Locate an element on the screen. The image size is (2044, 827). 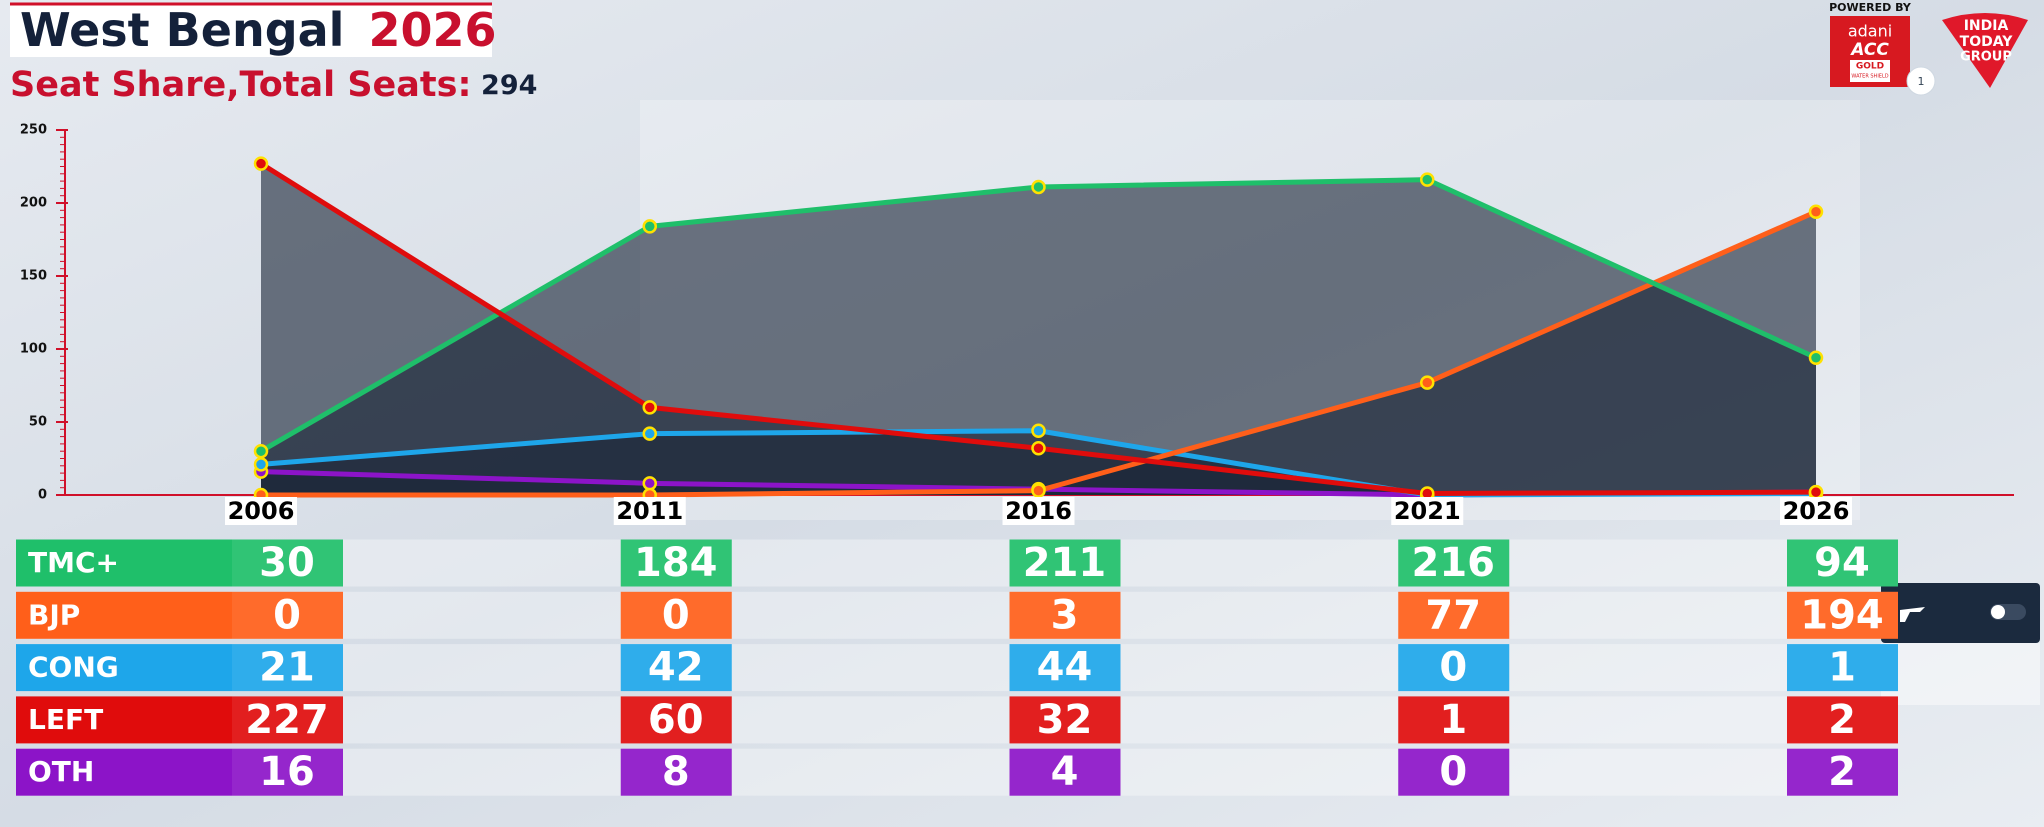
title-region: West Bengal is located at coordinates (182, 30).